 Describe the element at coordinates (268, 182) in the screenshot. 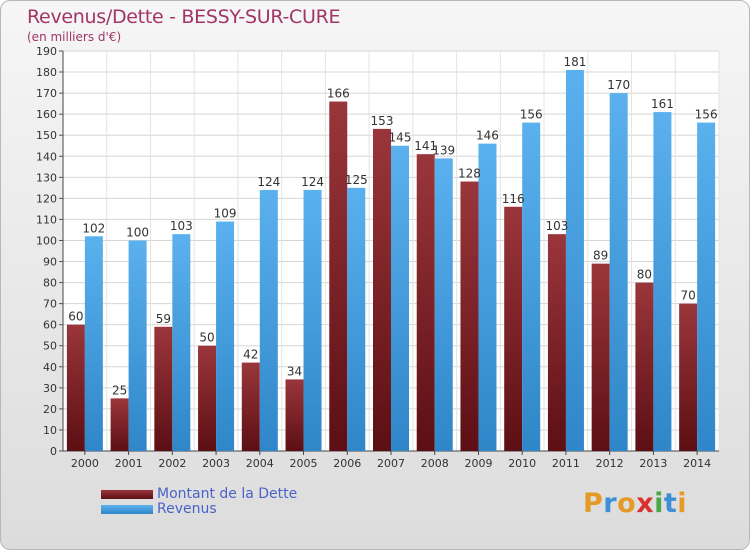

I see `data-label-revenus-2004: 124` at that location.